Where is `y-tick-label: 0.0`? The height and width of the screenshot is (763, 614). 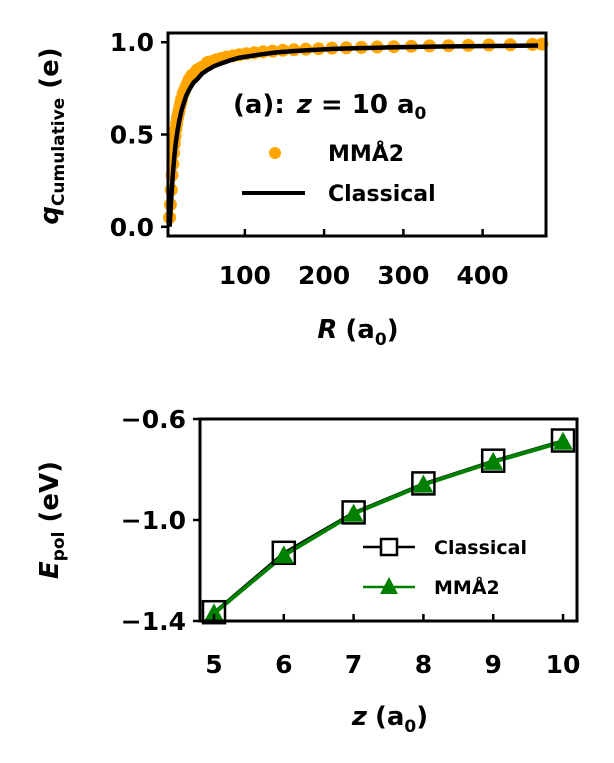 y-tick-label: 0.0 is located at coordinates (132, 227).